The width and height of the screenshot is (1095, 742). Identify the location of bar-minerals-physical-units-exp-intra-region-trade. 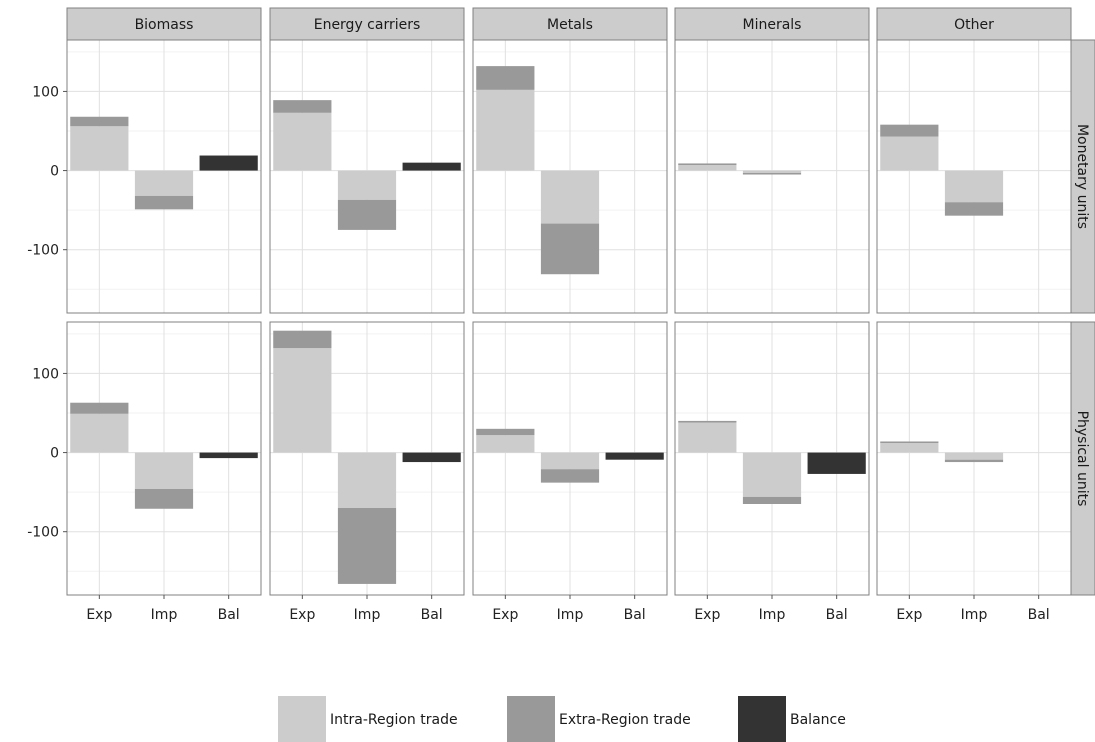
(707, 437).